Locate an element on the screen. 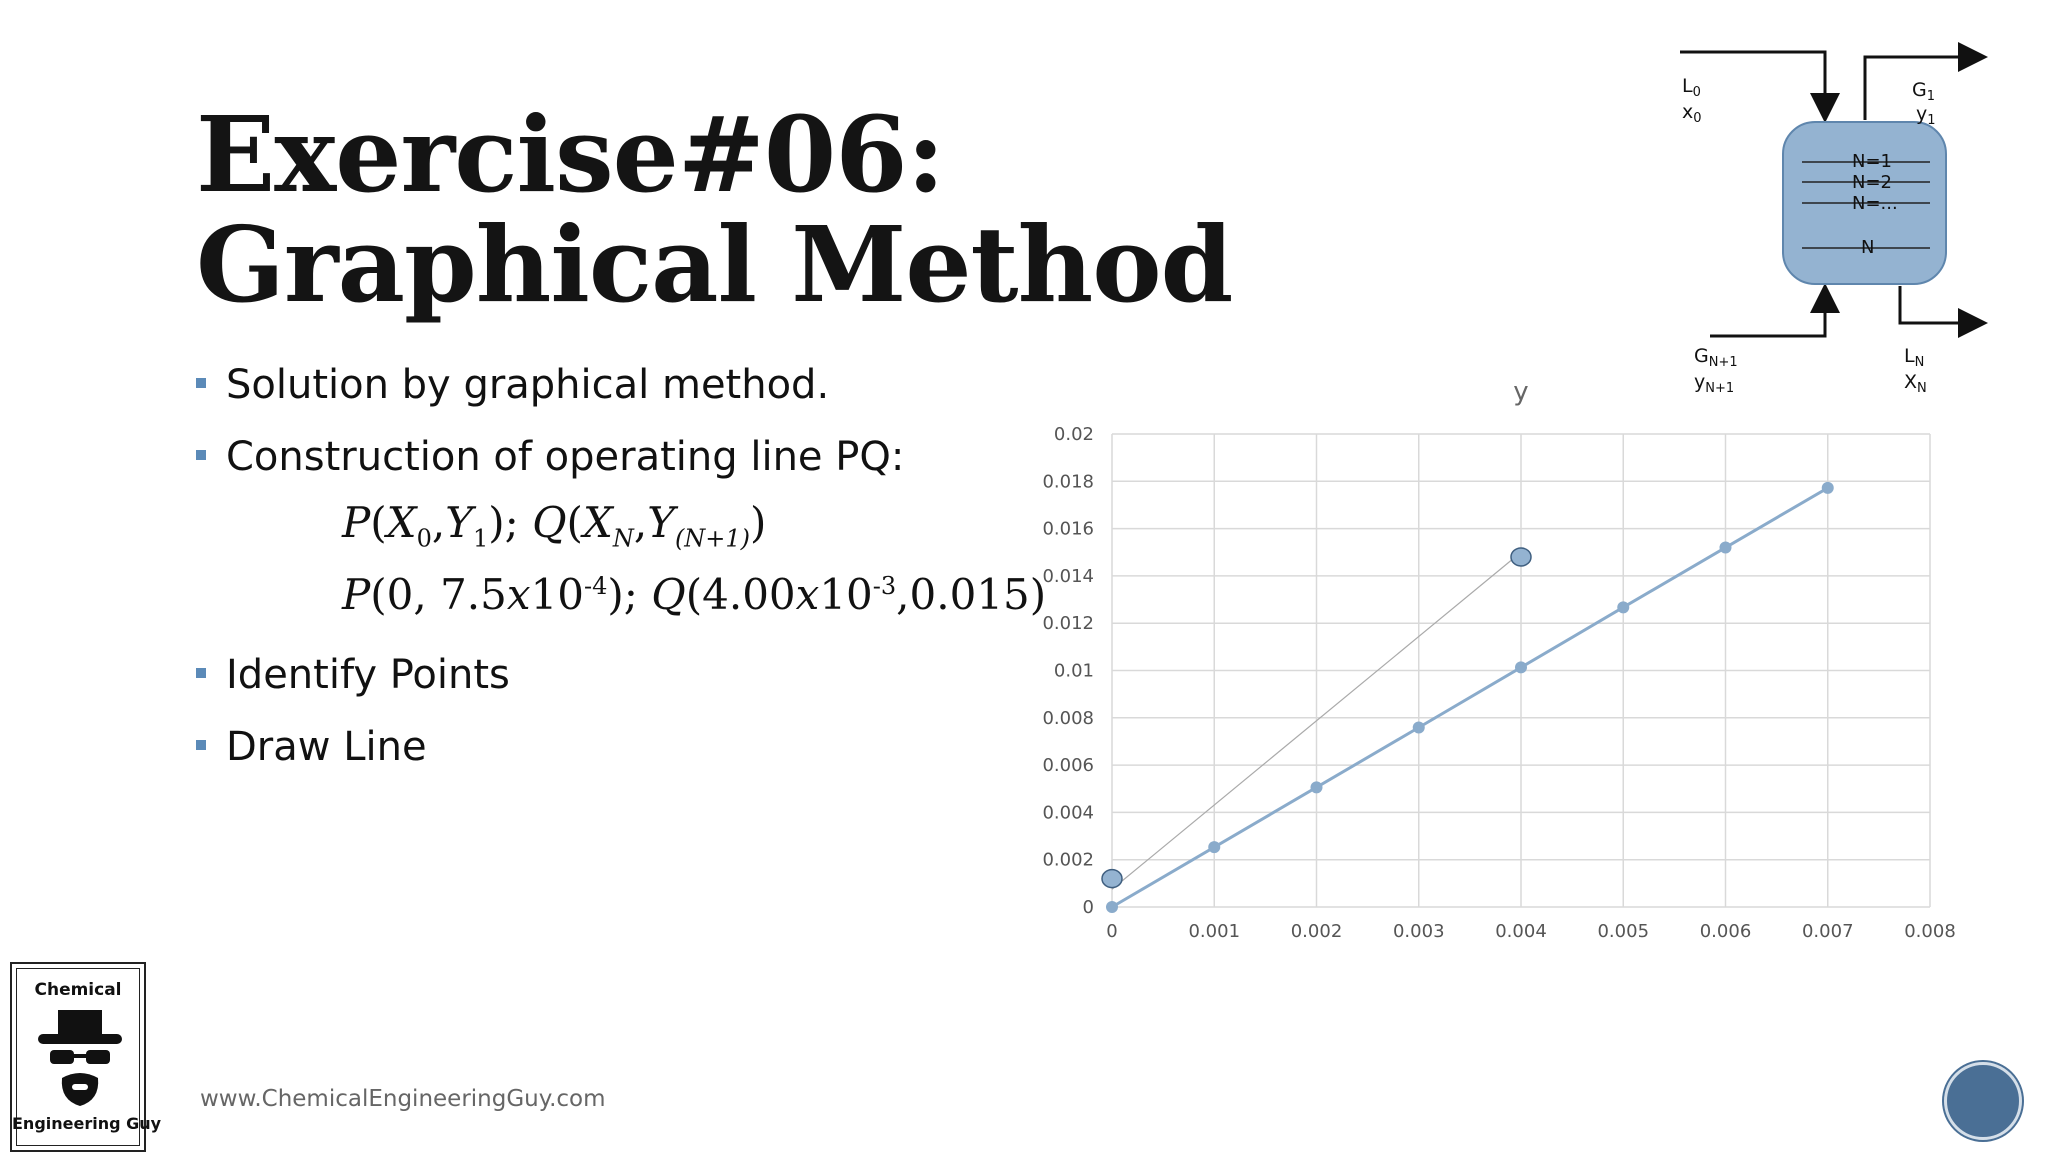 This screenshot has width=2048, height=1152. bullet-item: Construction of operating line PQ: is located at coordinates (550, 457).